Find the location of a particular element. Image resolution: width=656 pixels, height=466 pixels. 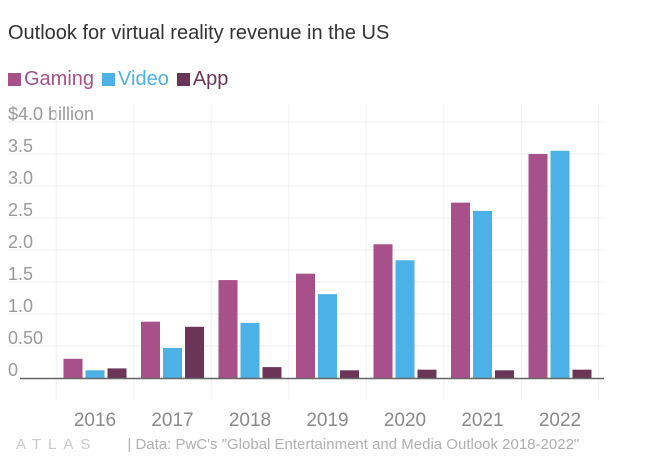

legend-item-video: Video is located at coordinates (135, 79).